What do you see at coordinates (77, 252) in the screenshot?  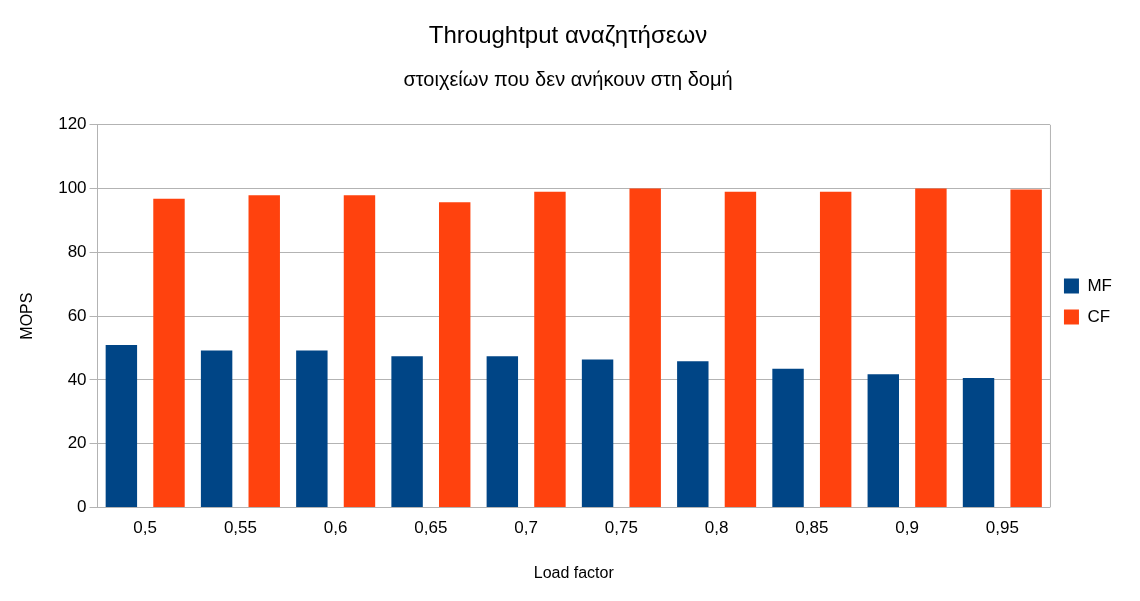 I see `y-tick-label: 80` at bounding box center [77, 252].